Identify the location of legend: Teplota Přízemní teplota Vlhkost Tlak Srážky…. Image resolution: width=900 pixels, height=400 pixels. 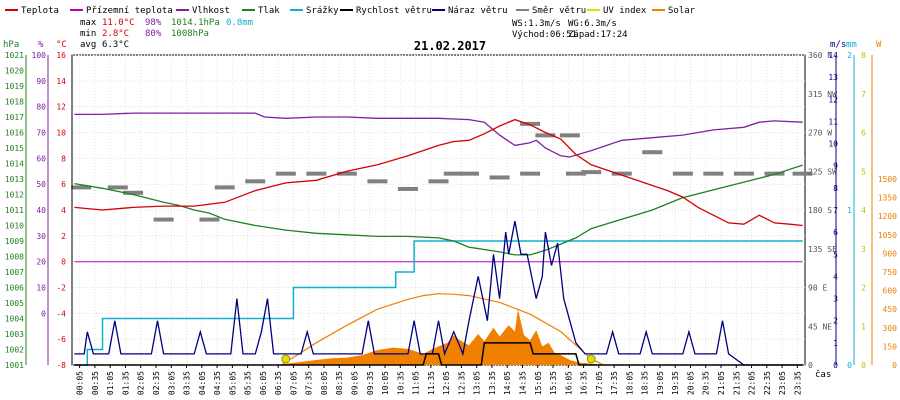
(350, 11).